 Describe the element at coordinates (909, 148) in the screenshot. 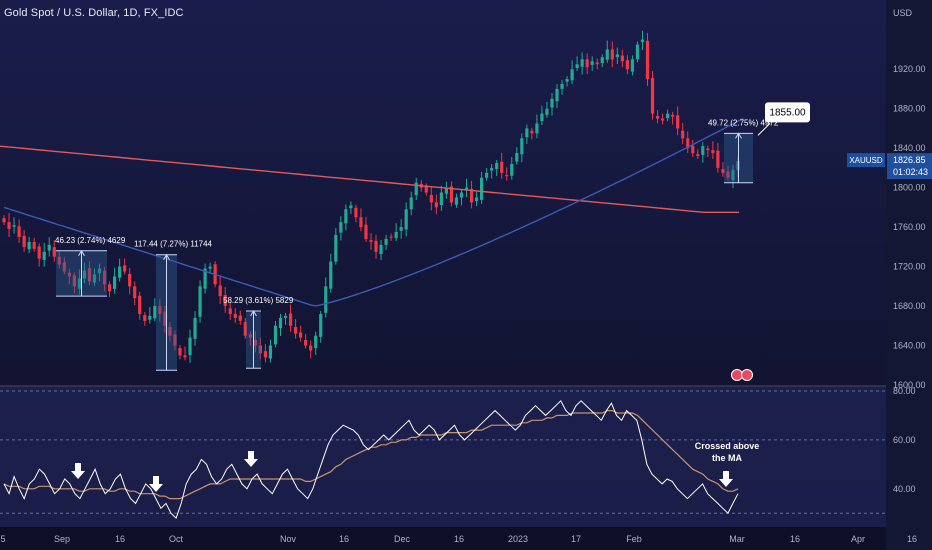

I see `price-tick-label: 1840.00` at that location.